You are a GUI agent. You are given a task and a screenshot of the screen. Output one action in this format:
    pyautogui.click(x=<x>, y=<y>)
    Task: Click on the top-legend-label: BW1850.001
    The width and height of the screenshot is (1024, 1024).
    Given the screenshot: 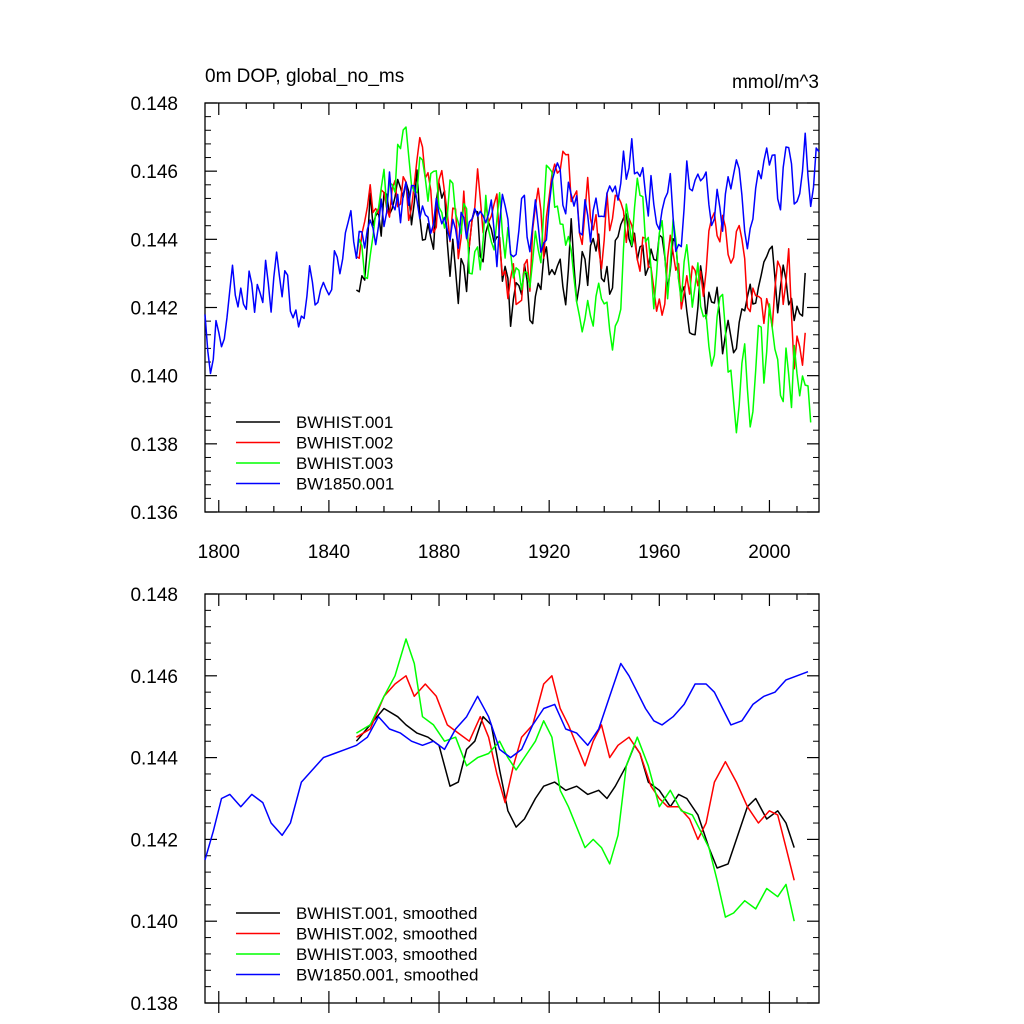 What is the action you would take?
    pyautogui.click(x=345, y=484)
    